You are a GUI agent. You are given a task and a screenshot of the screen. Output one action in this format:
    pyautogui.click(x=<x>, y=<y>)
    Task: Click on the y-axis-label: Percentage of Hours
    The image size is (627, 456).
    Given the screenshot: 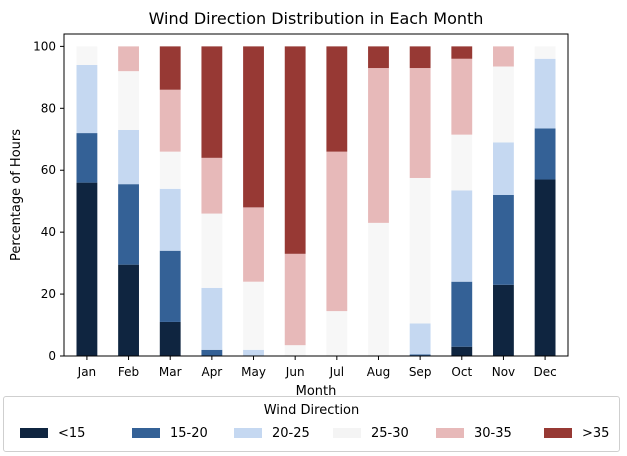 What is the action you would take?
    pyautogui.click(x=16, y=195)
    